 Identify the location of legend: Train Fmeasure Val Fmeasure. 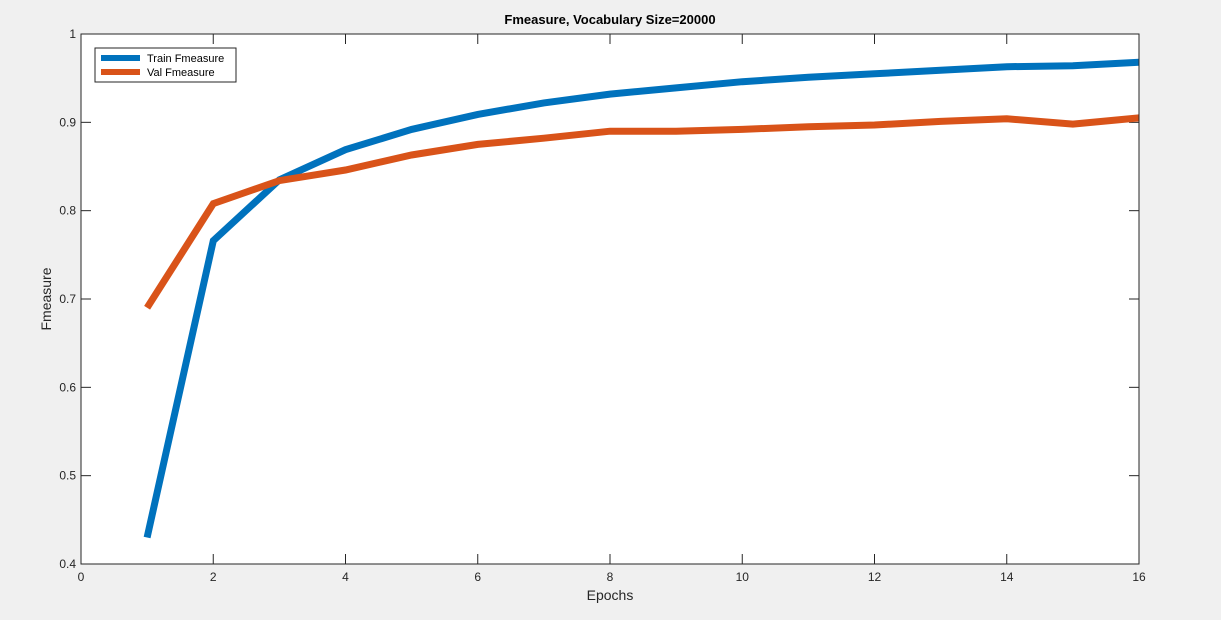
(165, 65).